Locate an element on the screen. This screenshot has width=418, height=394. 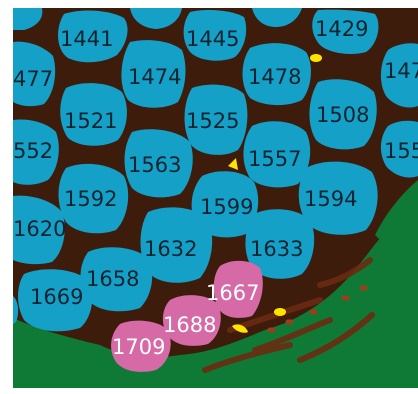
cell-top-left-corner is located at coordinates (28, 19).